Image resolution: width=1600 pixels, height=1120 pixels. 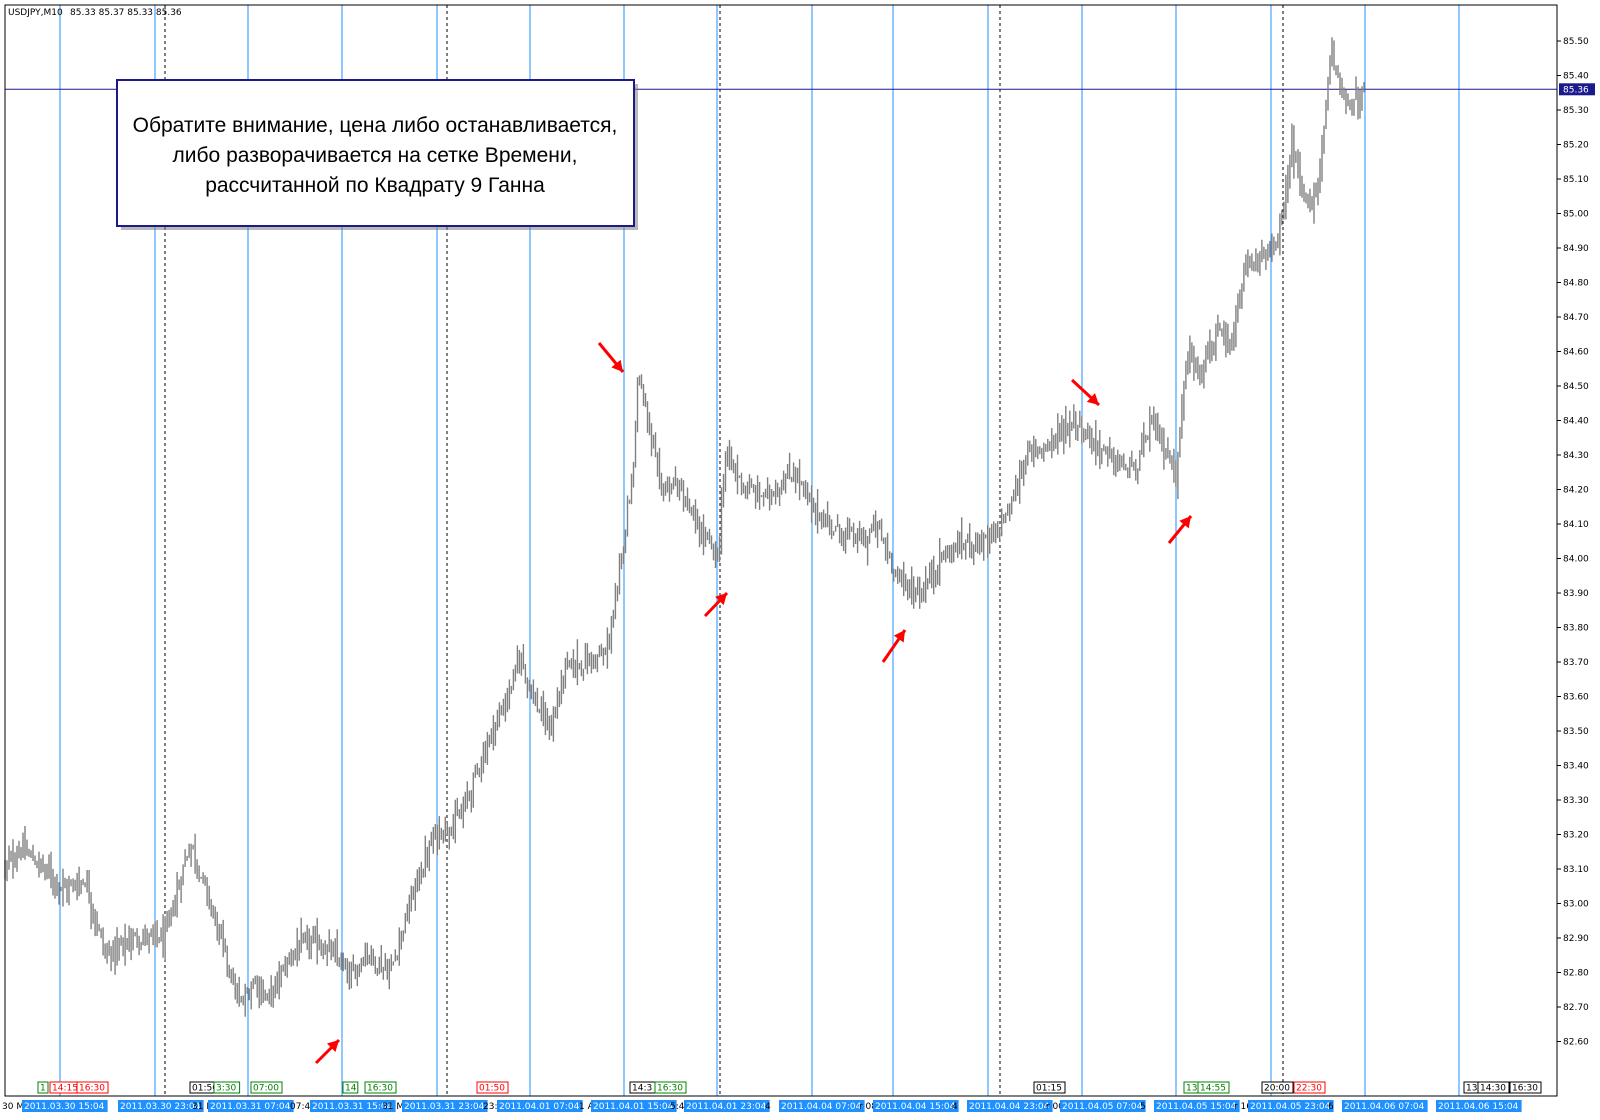 I want to click on time-axis-label-text: 2011.03.31 07:04, so click(x=250, y=1107).